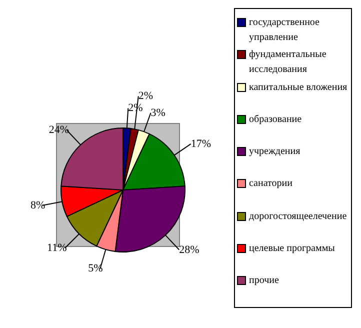  I want to click on data-label: 8%, so click(38, 205).